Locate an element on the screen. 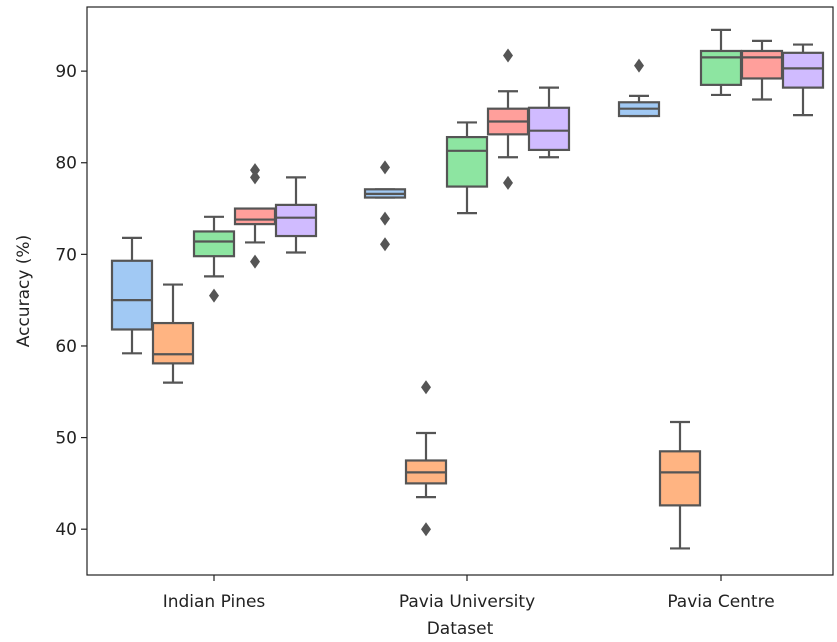 The height and width of the screenshot is (642, 837). y-tick-label: 80 is located at coordinates (66, 164).